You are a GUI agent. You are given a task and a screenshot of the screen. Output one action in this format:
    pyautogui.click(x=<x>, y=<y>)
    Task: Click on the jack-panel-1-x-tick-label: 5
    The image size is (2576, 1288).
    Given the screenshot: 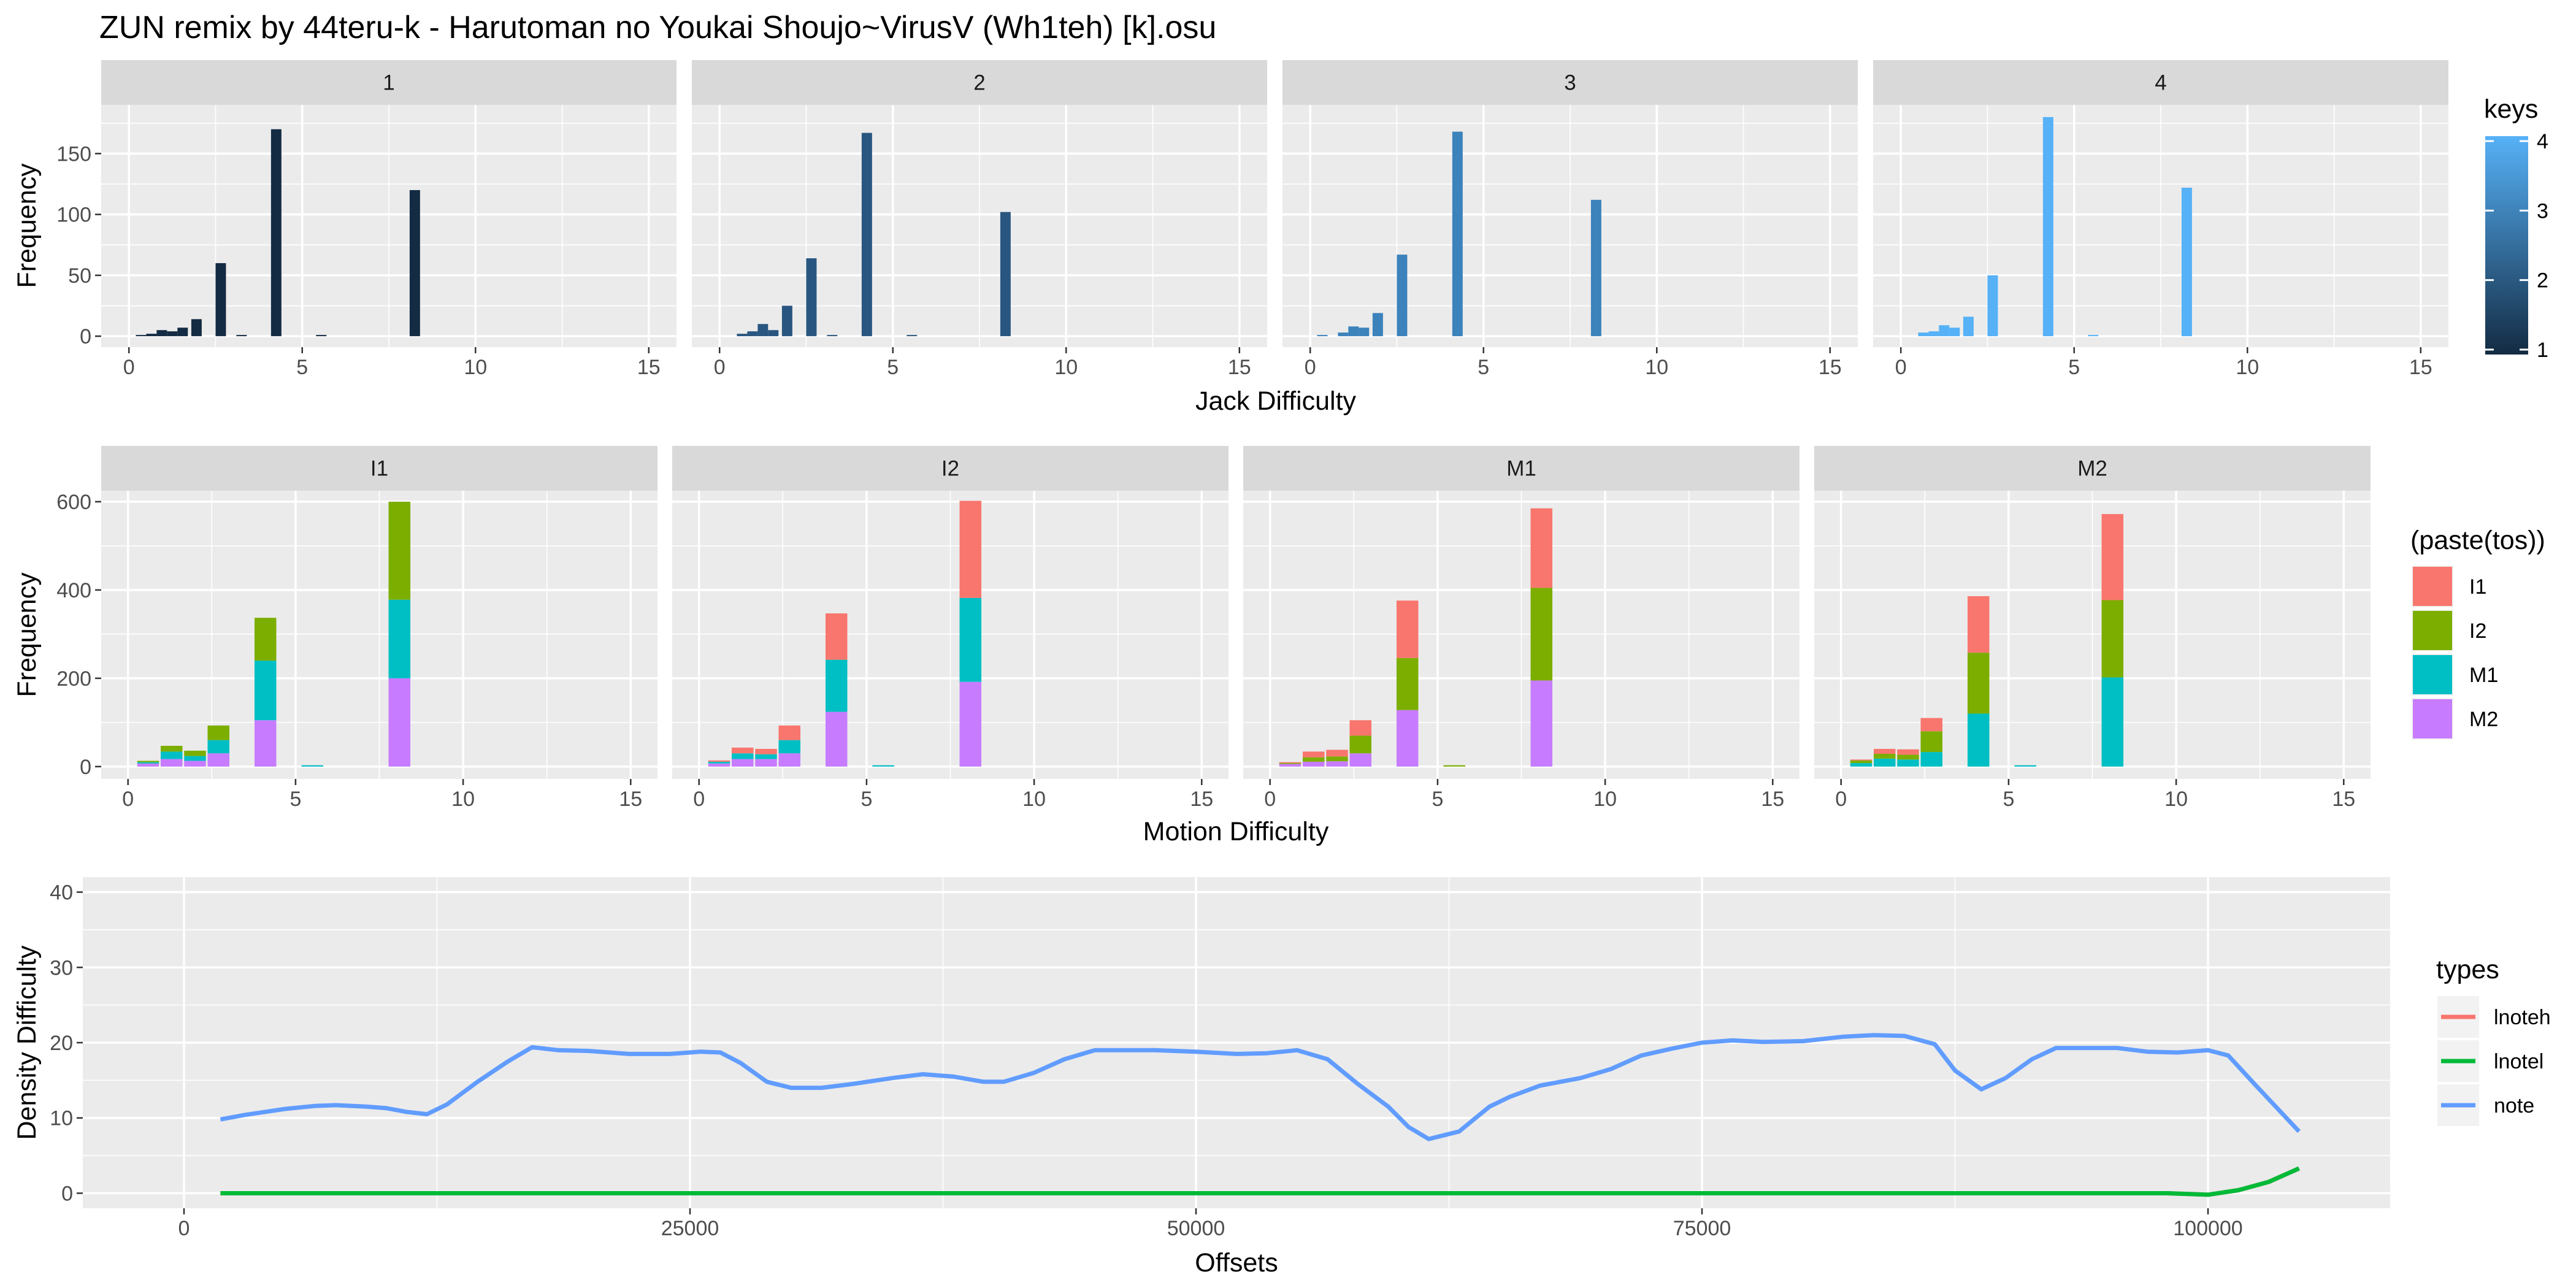 What is the action you would take?
    pyautogui.click(x=302, y=367)
    